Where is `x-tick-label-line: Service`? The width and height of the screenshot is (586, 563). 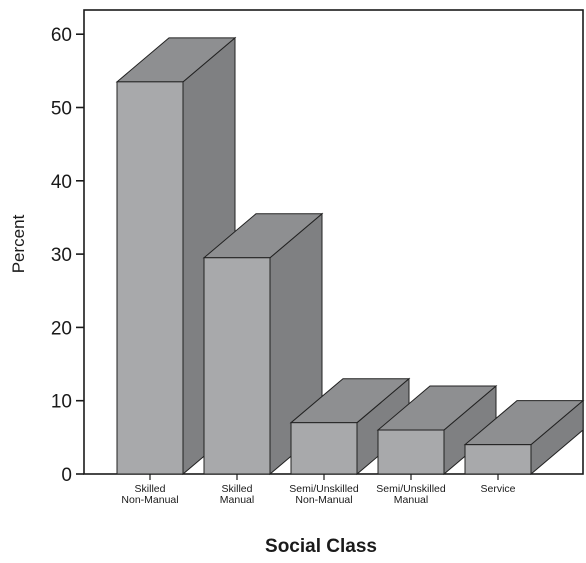 x-tick-label-line: Service is located at coordinates (497, 489).